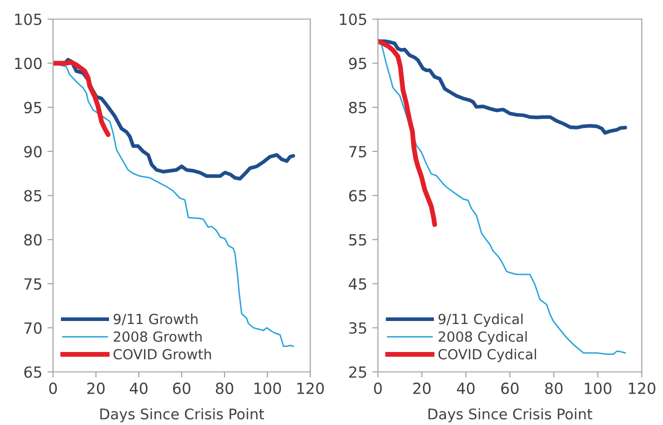 The image size is (663, 425). Describe the element at coordinates (487, 355) in the screenshot. I see `legend-label: COVID Cydical` at that location.